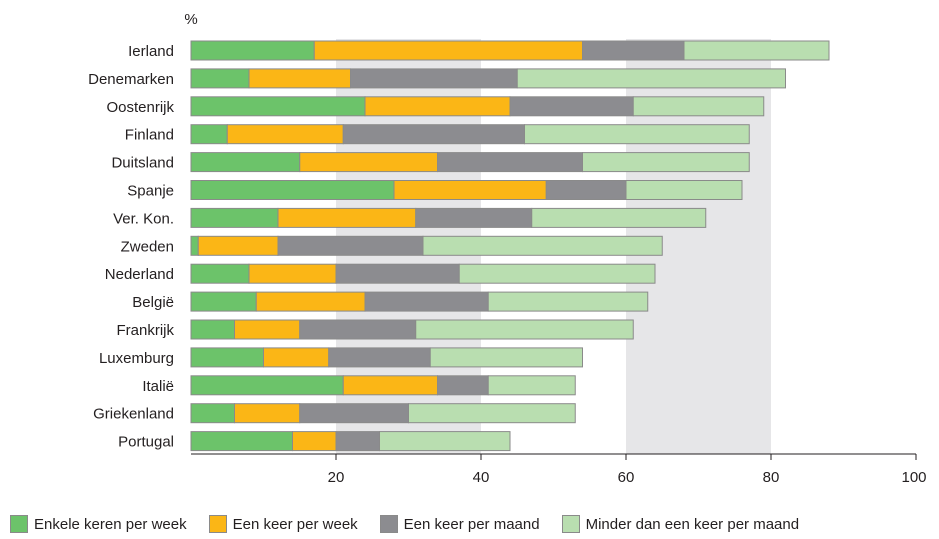 The width and height of the screenshot is (939, 539). I want to click on legend-item-een-keer-week: Een keer per week, so click(283, 524).